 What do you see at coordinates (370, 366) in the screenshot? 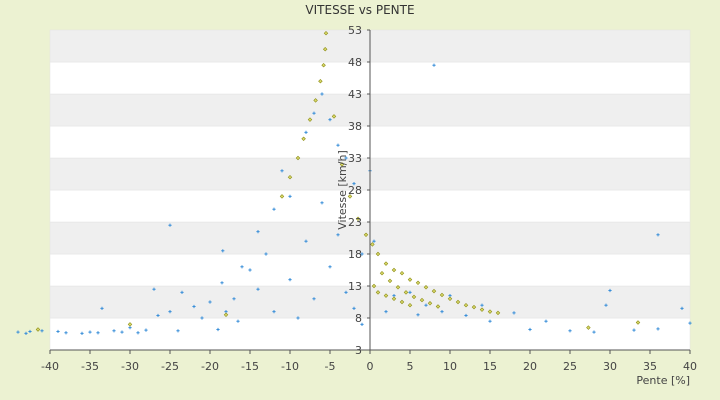
I see `x-tick-label: 0` at bounding box center [370, 366].